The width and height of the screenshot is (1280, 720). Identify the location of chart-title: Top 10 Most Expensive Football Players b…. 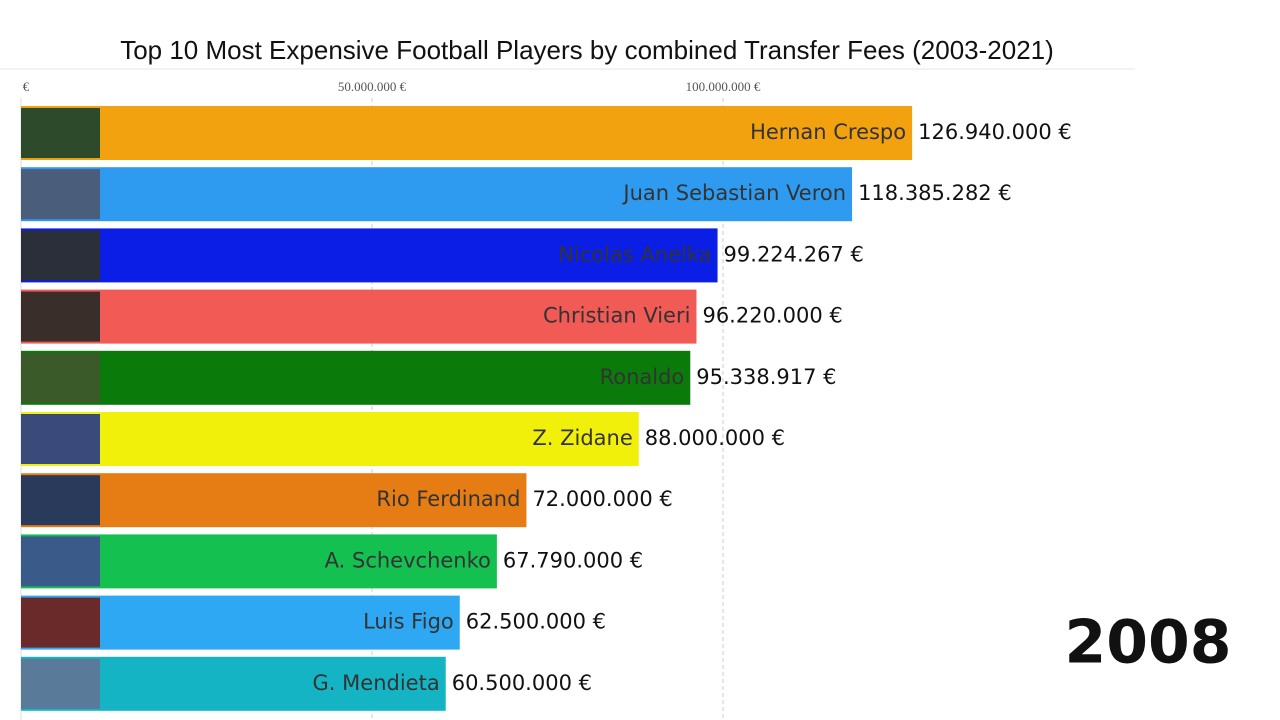
(587, 50).